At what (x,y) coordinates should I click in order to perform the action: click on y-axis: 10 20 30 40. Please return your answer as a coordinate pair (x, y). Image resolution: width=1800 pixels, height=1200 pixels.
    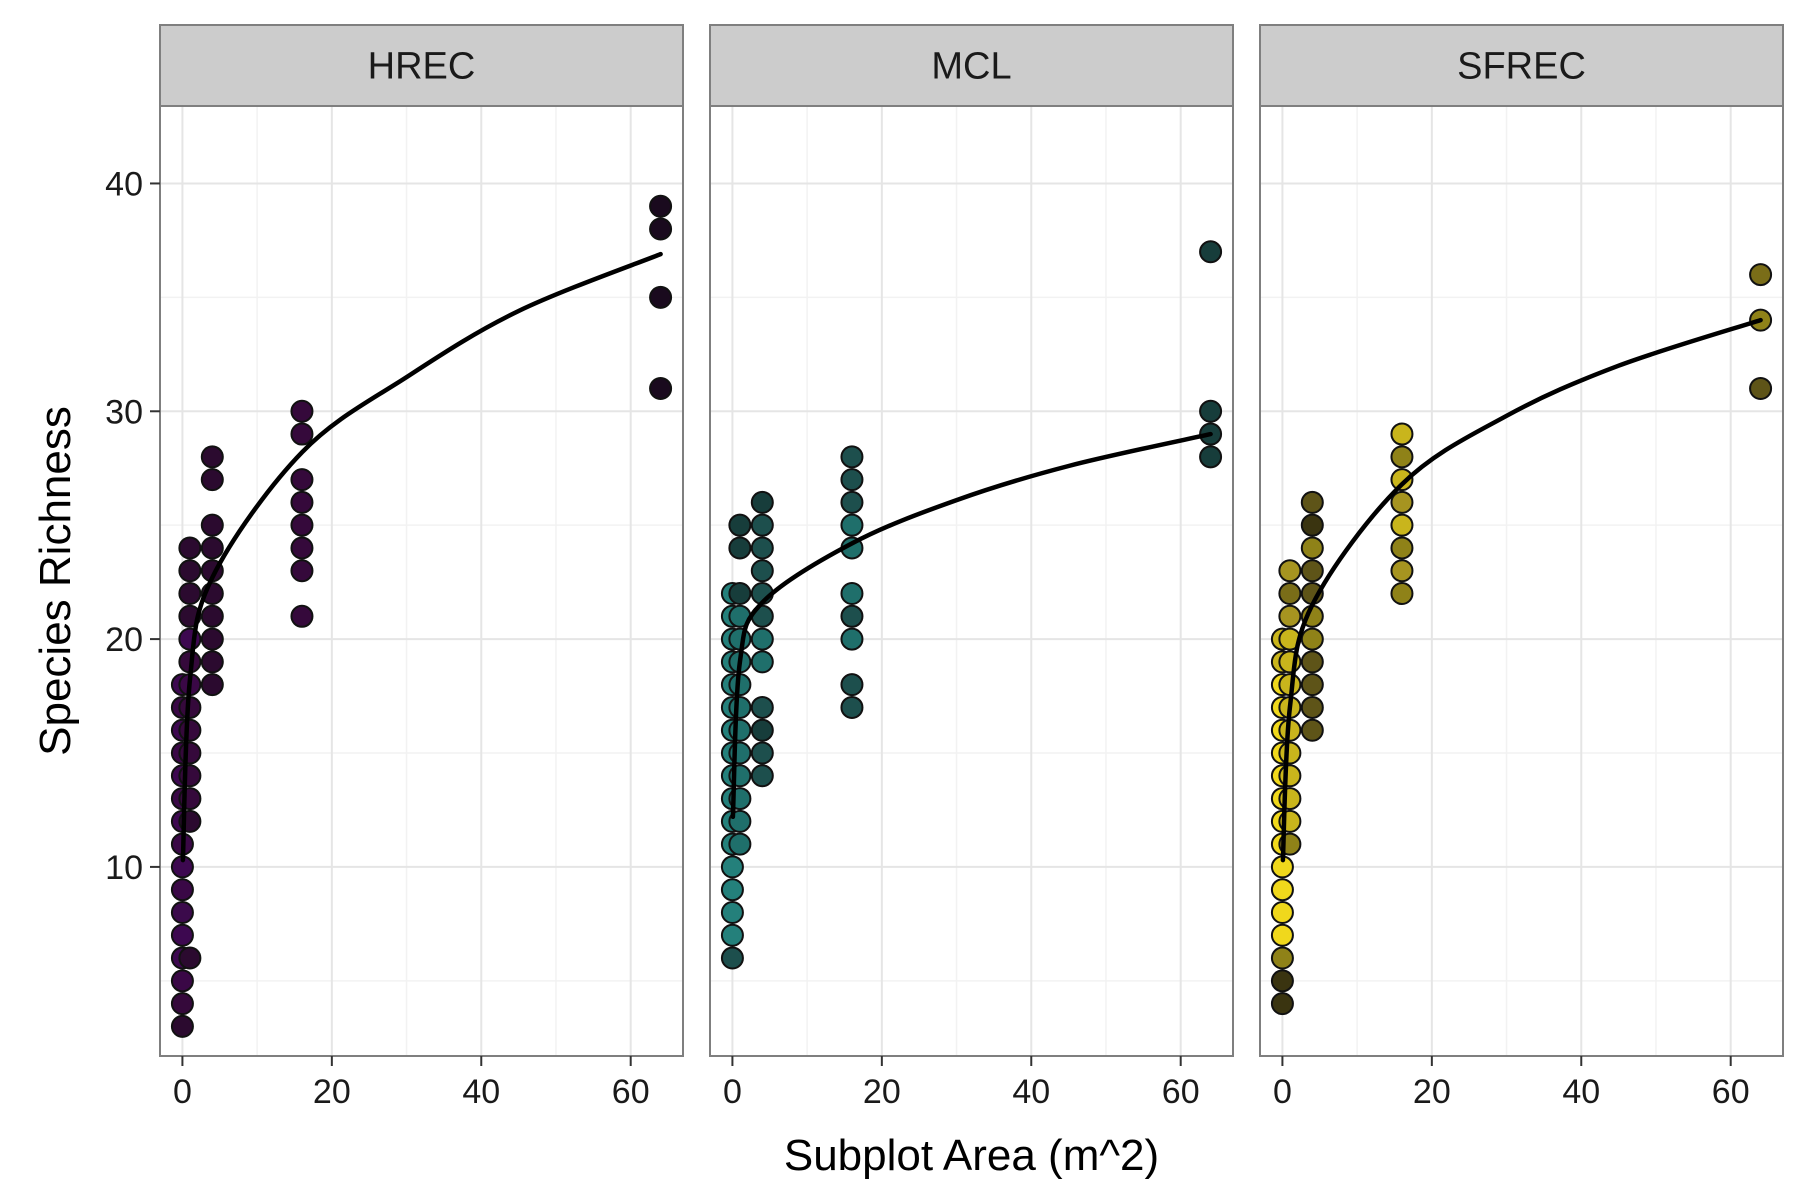
    Looking at the image, I should click on (132, 526).